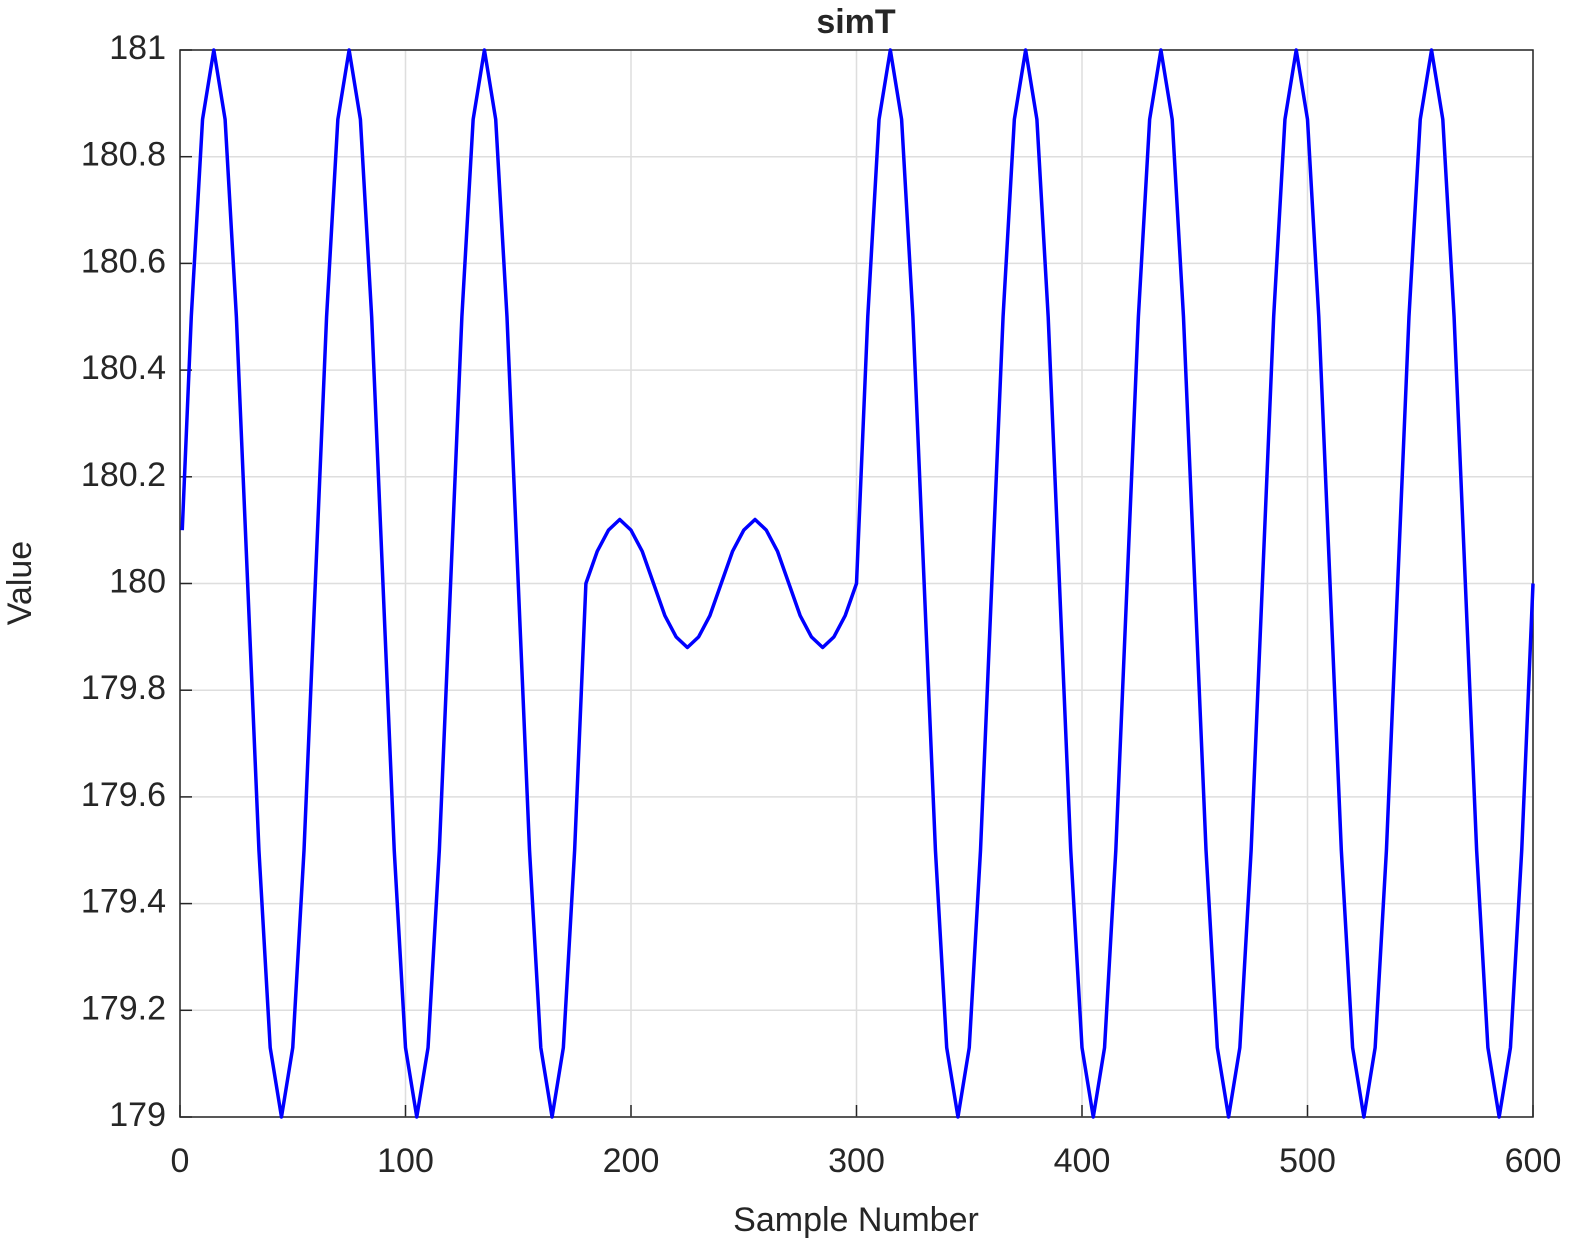  What do you see at coordinates (137, 581) in the screenshot?
I see `y-tick-label: 180` at bounding box center [137, 581].